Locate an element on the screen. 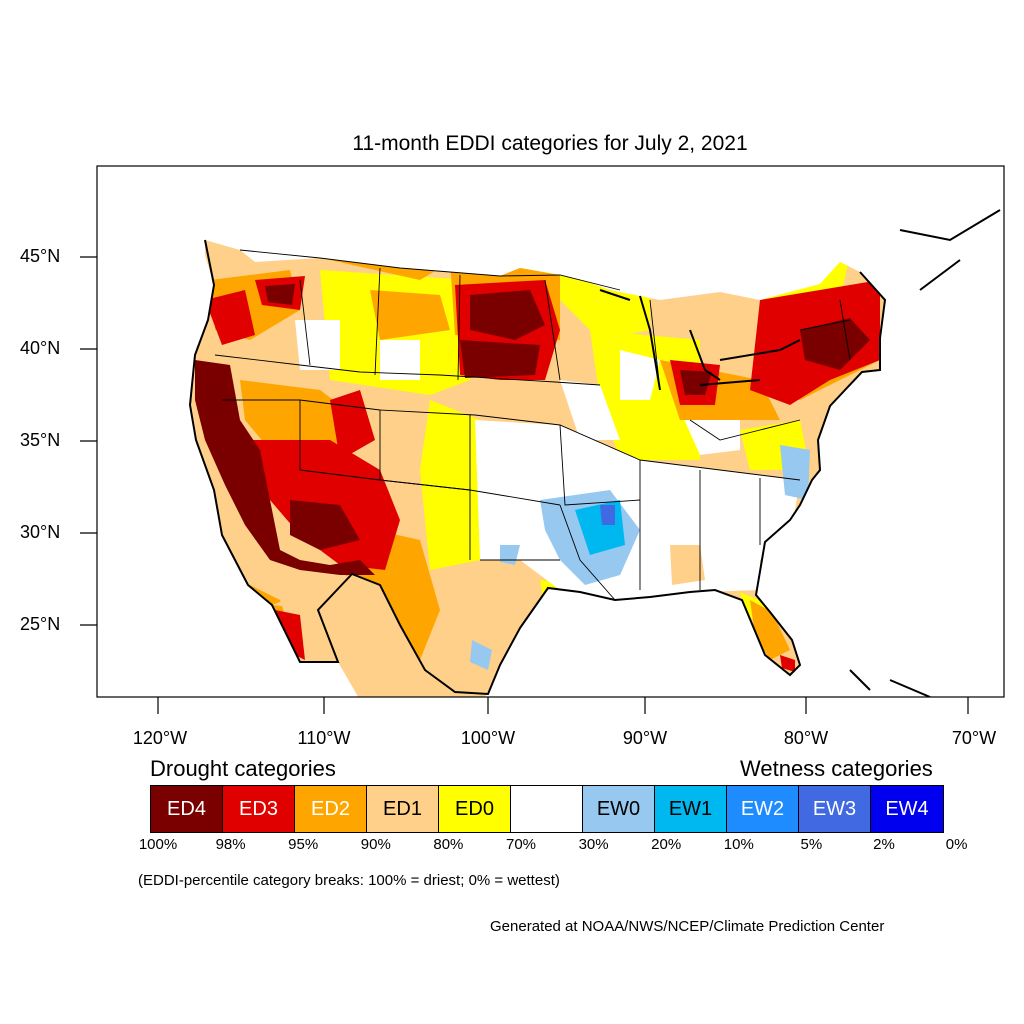  lat-label-30: 30°N is located at coordinates (40, 532).